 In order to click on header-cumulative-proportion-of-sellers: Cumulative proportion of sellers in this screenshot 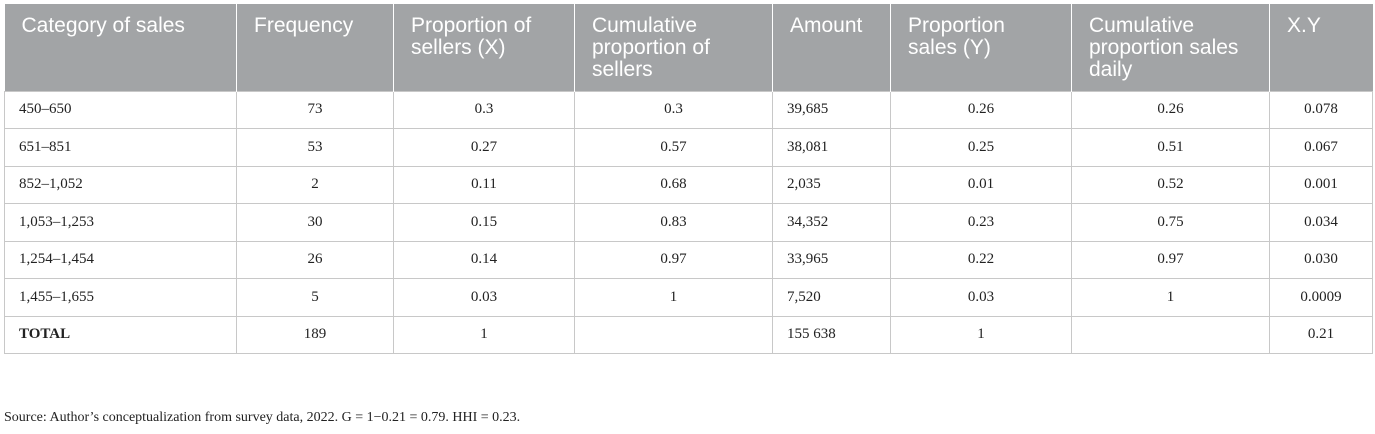, I will do `click(673, 47)`.